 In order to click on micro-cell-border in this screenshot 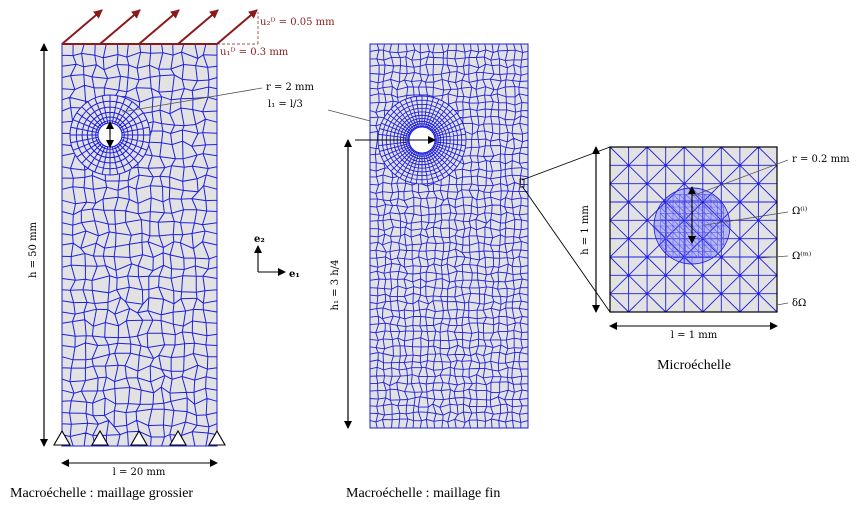, I will do `click(693, 229)`.